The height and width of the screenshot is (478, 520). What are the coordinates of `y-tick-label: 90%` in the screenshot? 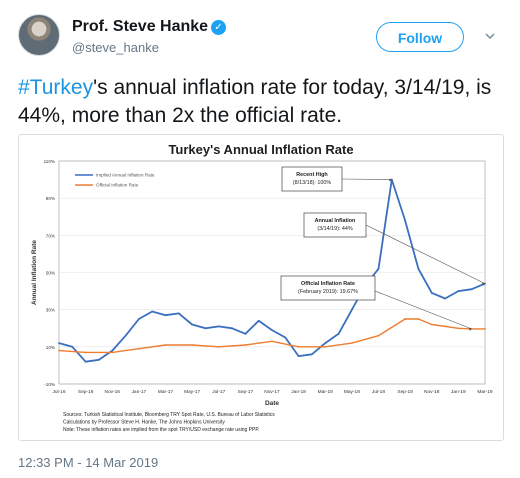 It's located at (50, 198).